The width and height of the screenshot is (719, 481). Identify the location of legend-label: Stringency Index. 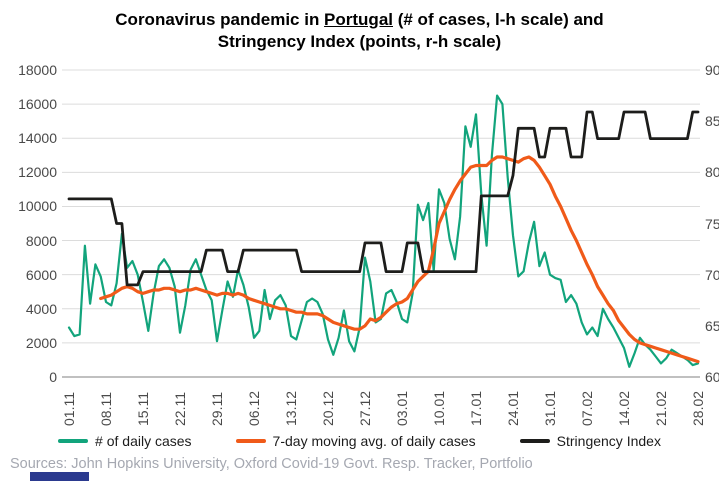
(608, 441).